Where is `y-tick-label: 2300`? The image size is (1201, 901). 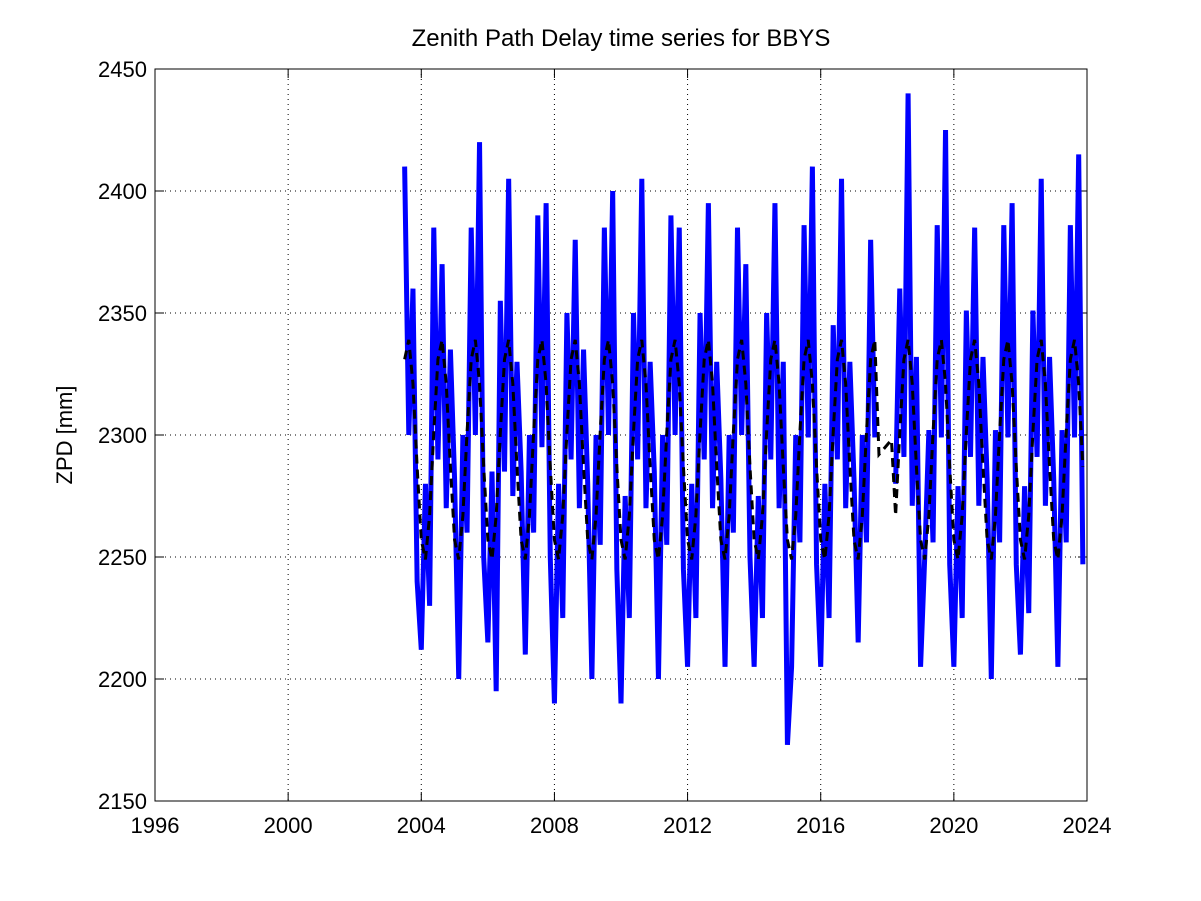 y-tick-label: 2300 is located at coordinates (122, 435).